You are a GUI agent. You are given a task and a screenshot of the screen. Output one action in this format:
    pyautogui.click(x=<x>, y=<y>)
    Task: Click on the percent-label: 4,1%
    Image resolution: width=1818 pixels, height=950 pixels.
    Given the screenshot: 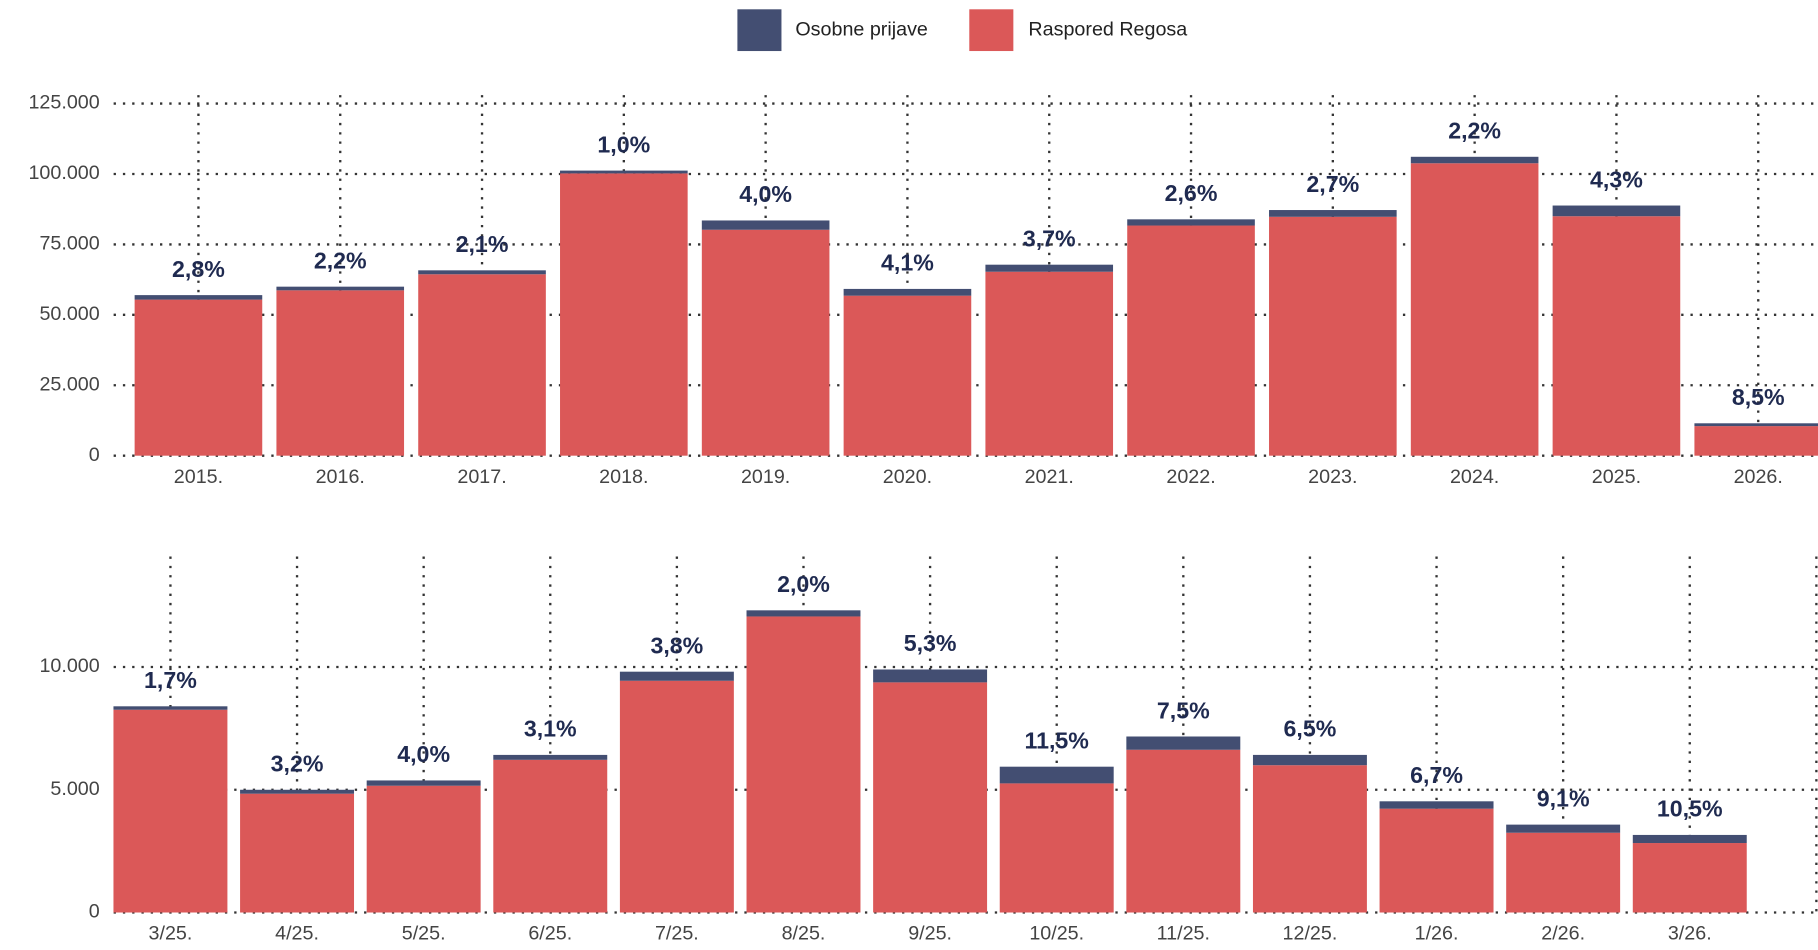 What is the action you would take?
    pyautogui.click(x=907, y=263)
    